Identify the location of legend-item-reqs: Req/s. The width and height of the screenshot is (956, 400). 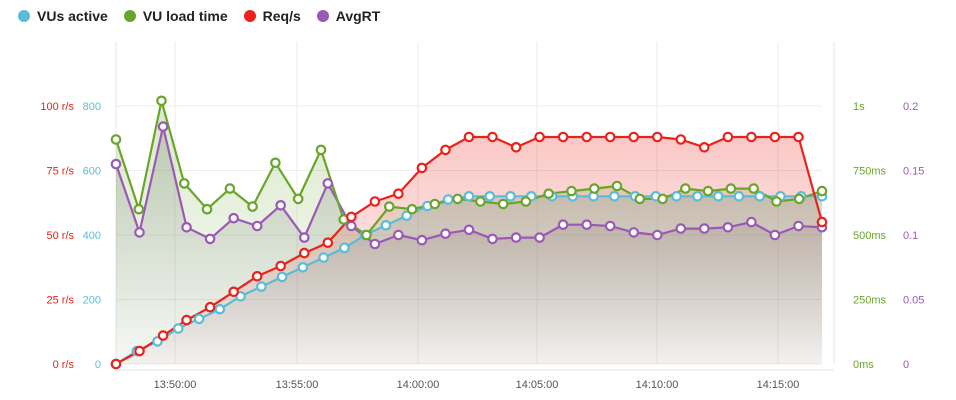
(272, 16).